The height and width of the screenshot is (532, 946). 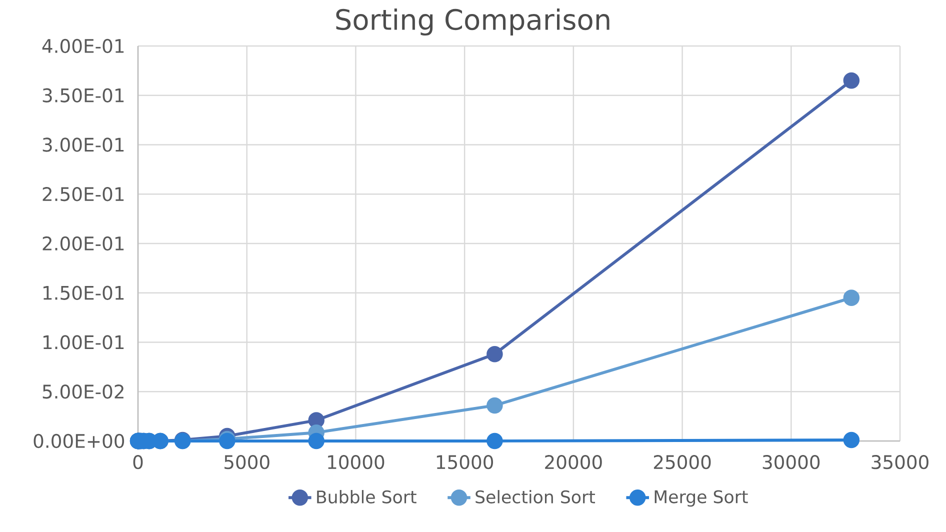 I want to click on legend-label: Selection Sort, so click(x=536, y=497).